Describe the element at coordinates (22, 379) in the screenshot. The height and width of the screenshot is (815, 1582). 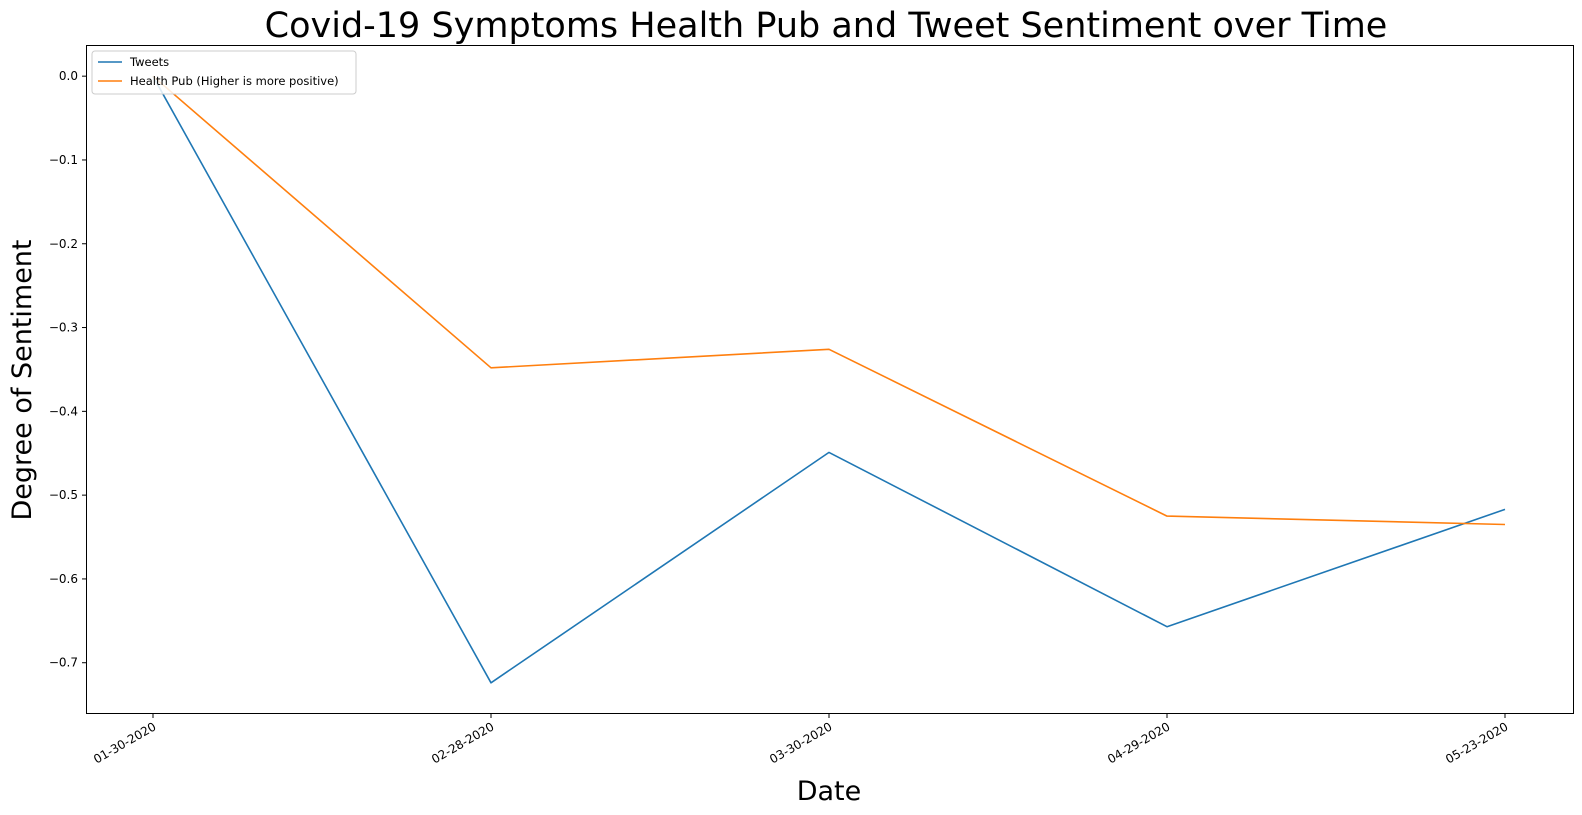
I see `y-axis-label: Degree of Sentiment` at that location.